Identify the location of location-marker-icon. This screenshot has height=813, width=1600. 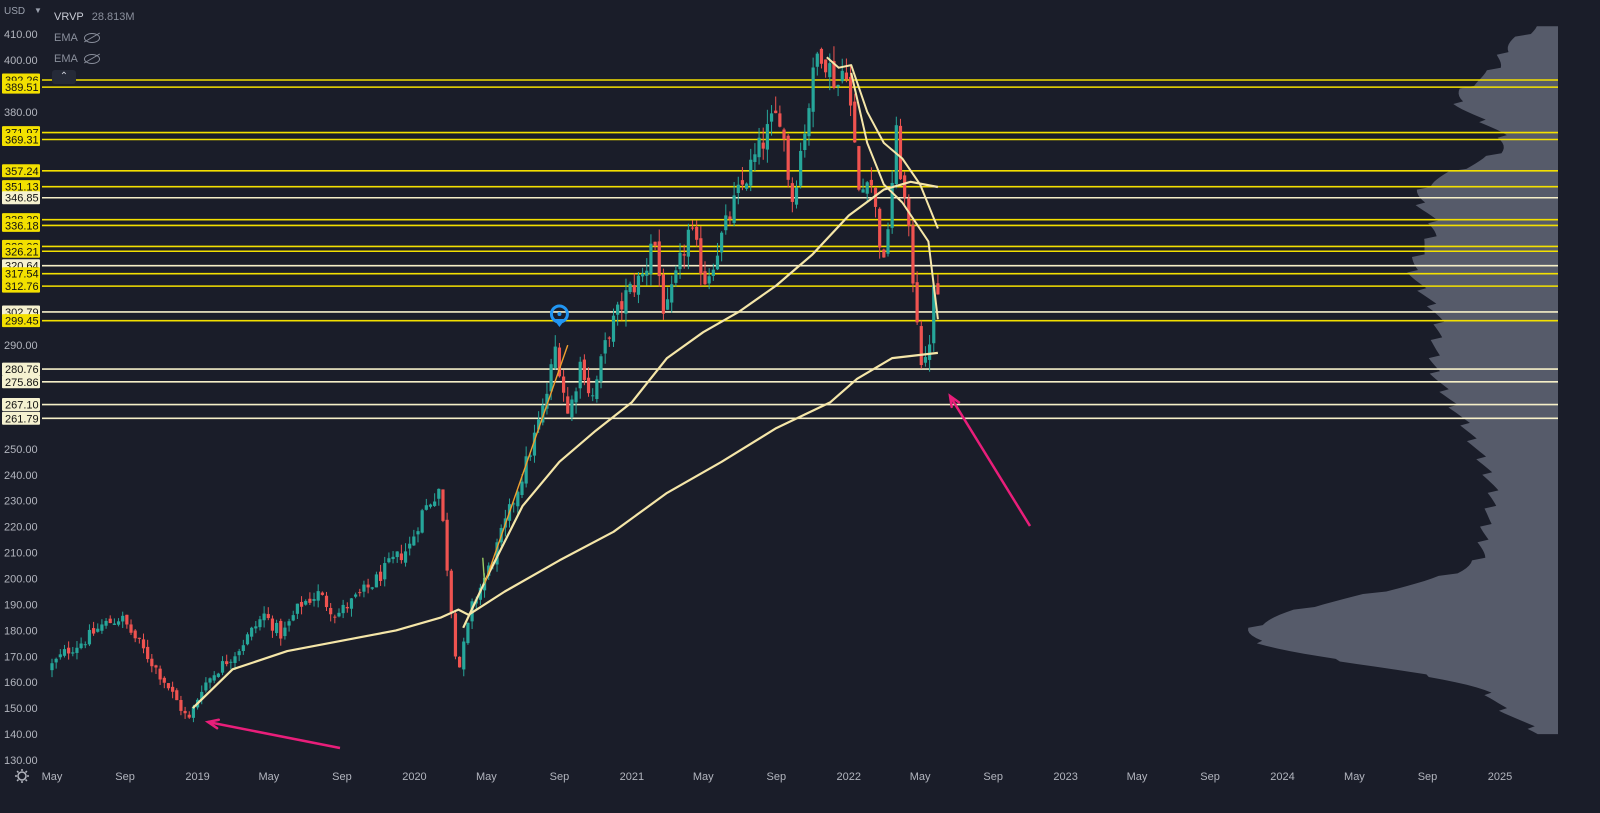
(559, 316).